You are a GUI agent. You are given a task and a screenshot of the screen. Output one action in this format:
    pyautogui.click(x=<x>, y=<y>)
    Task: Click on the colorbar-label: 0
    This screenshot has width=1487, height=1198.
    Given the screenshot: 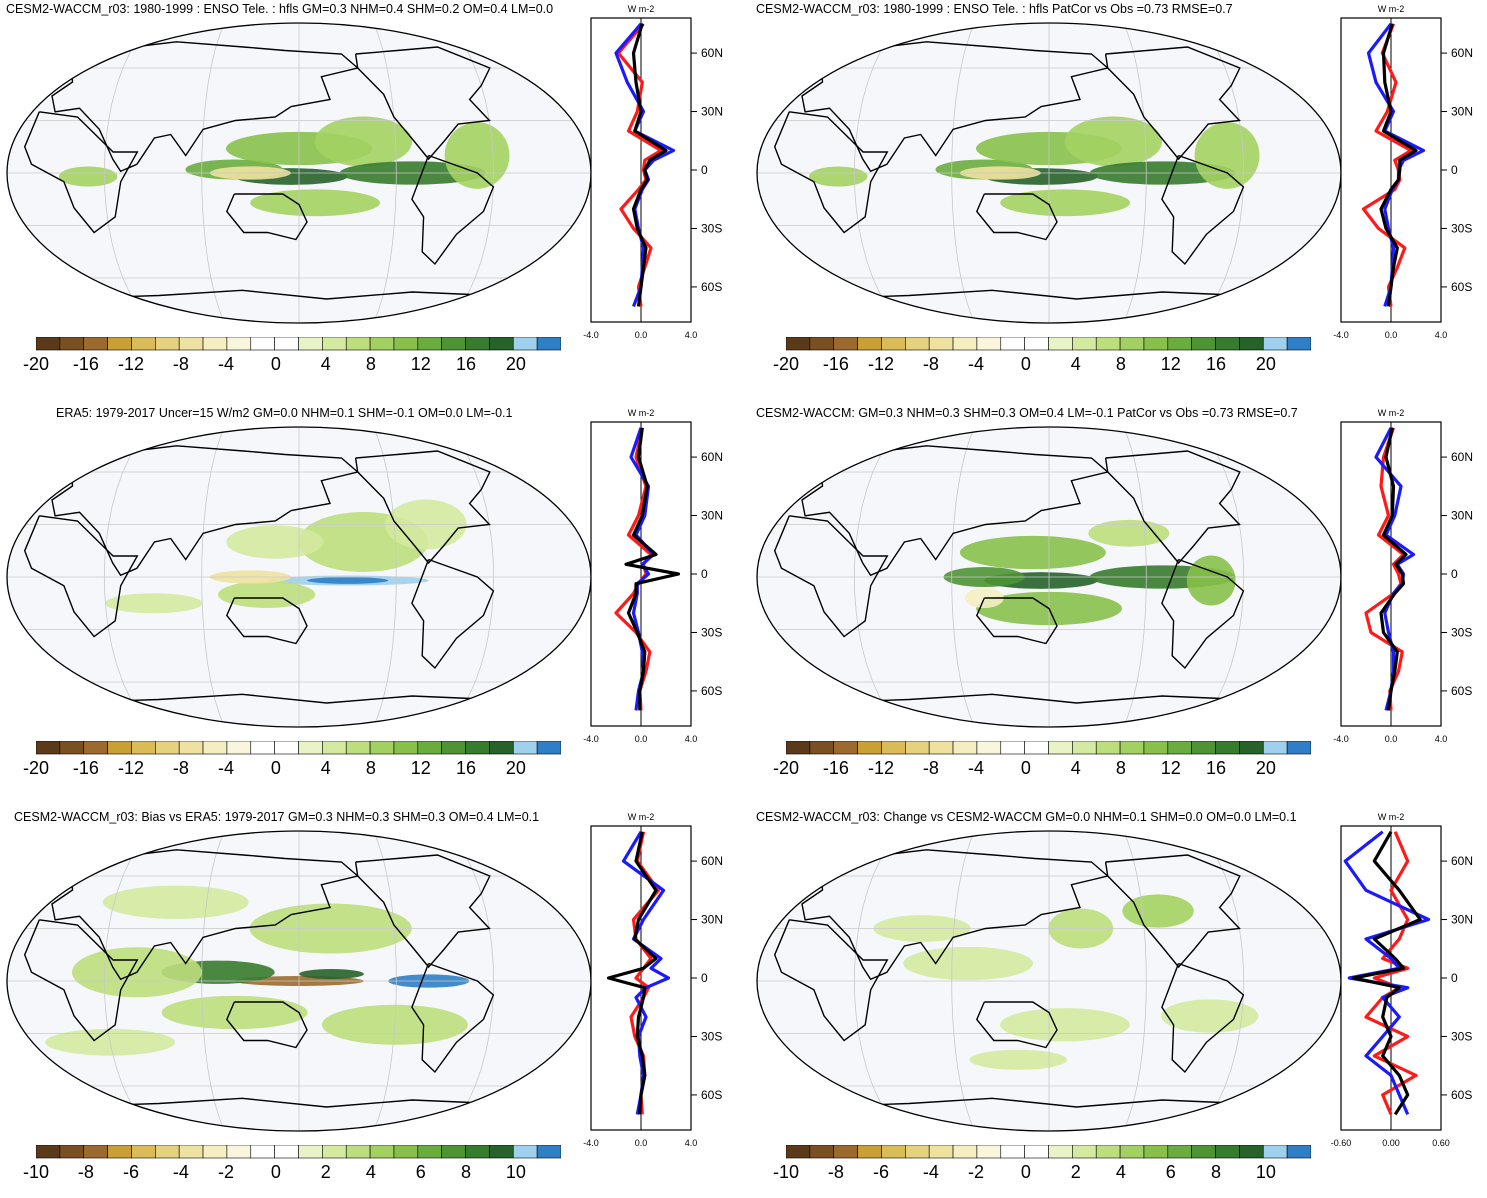 What is the action you would take?
    pyautogui.click(x=1025, y=1172)
    